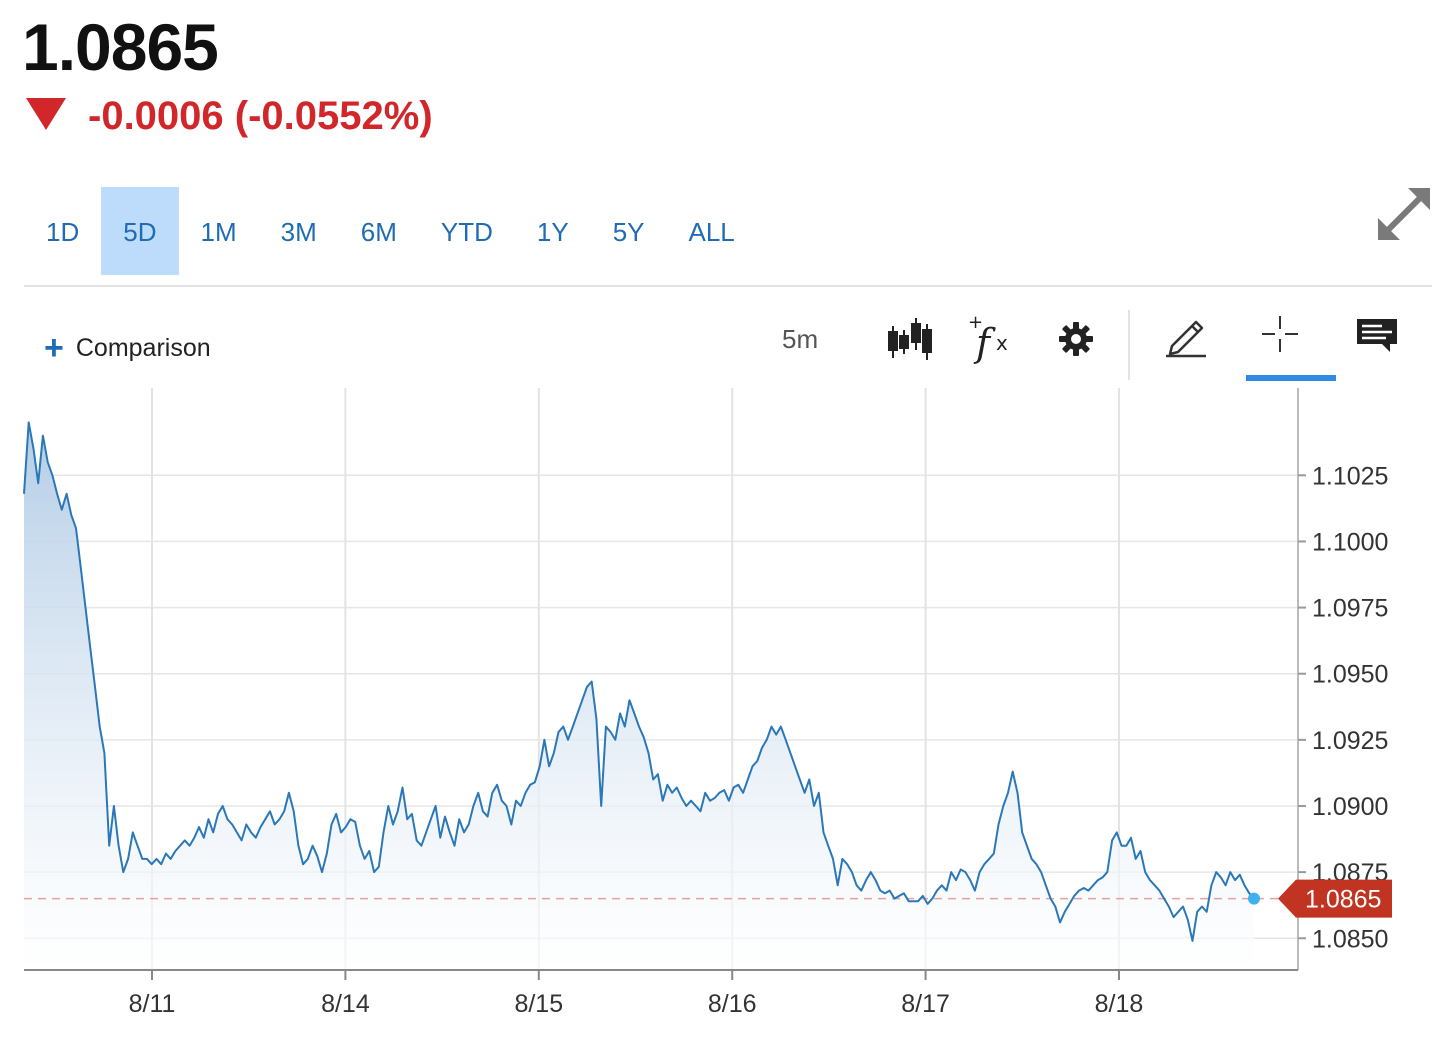 The image size is (1456, 1054). Describe the element at coordinates (925, 1004) in the screenshot. I see `x-tick-label: 8/17` at that location.